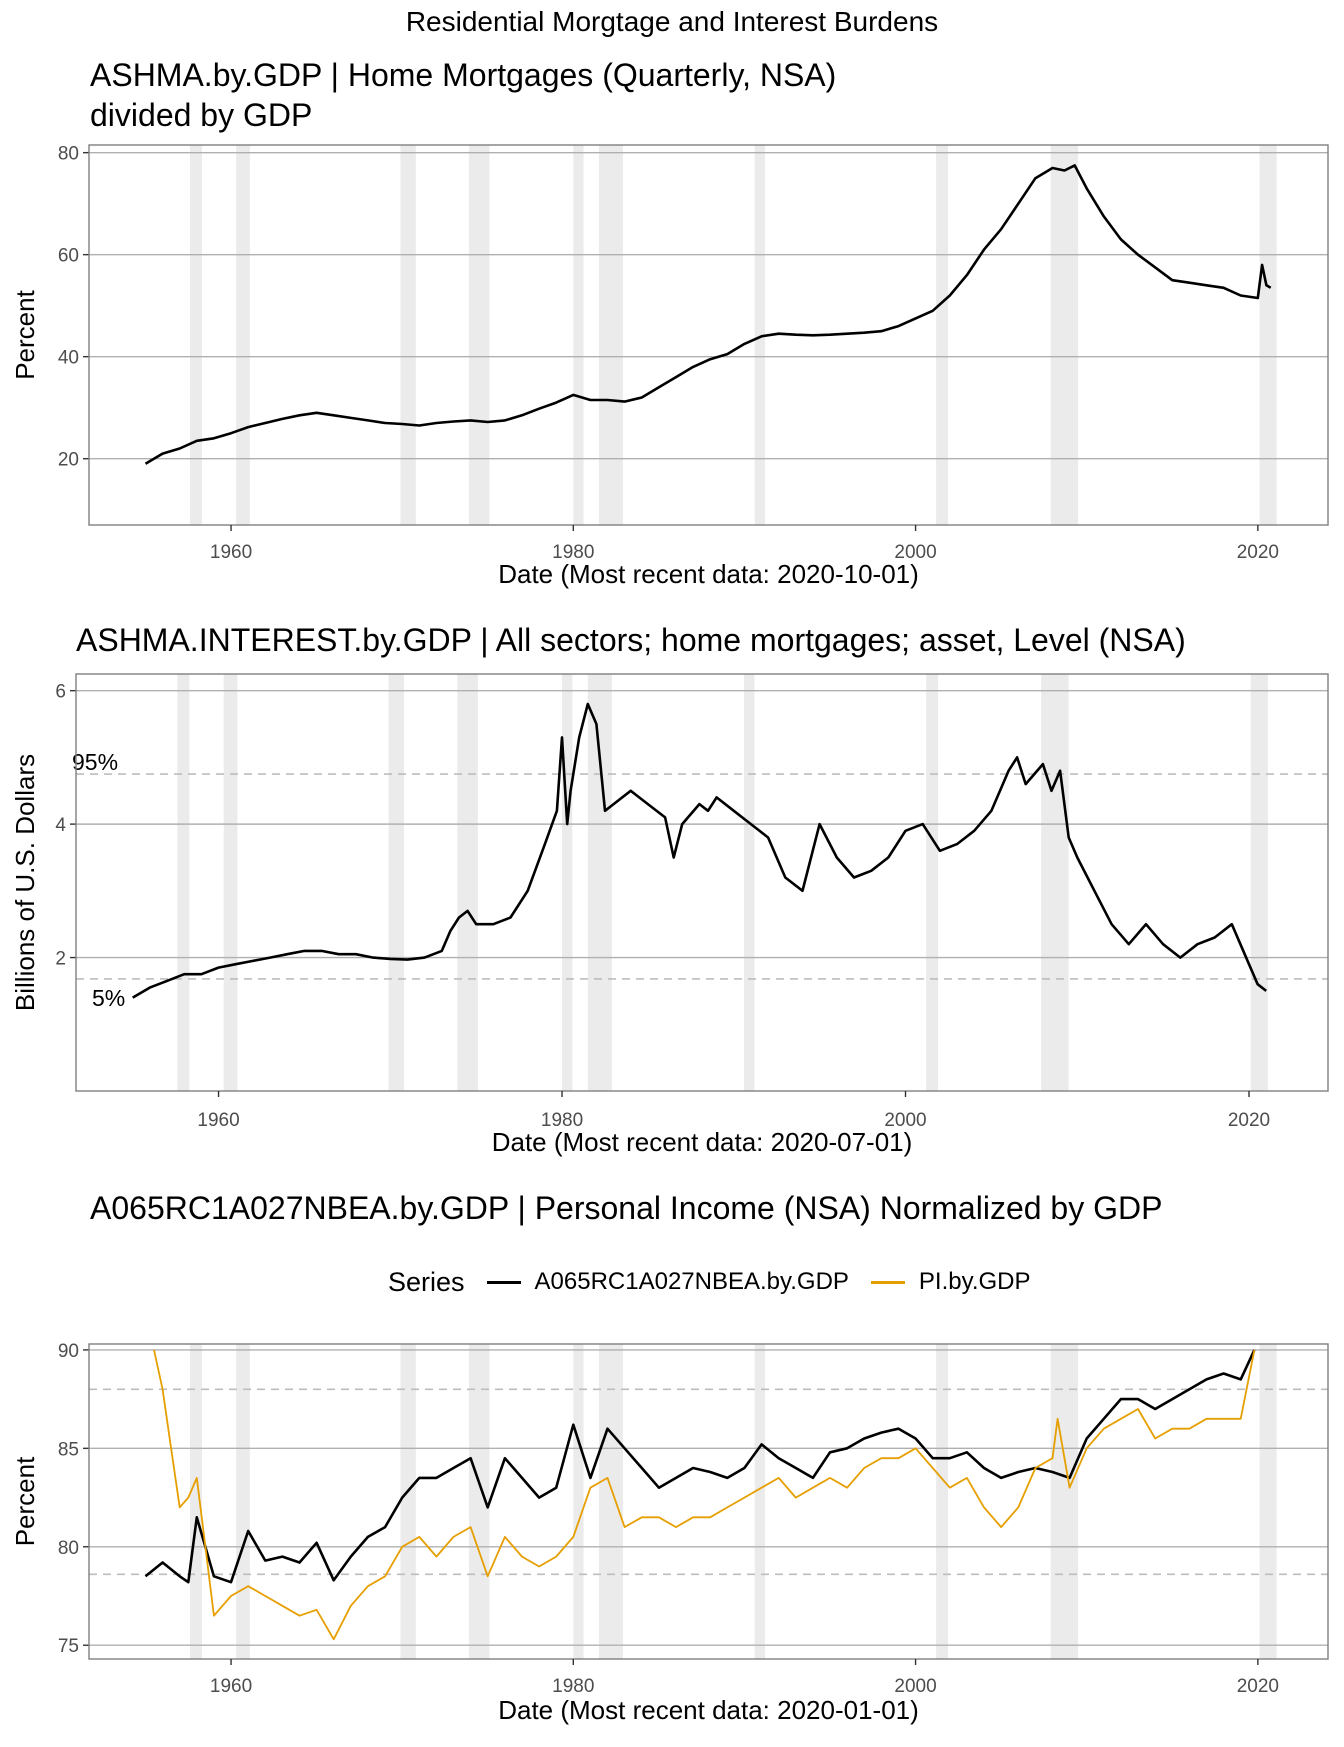  Describe the element at coordinates (60, 959) in the screenshot. I see `panel2-tick-label-y-0: 2` at that location.